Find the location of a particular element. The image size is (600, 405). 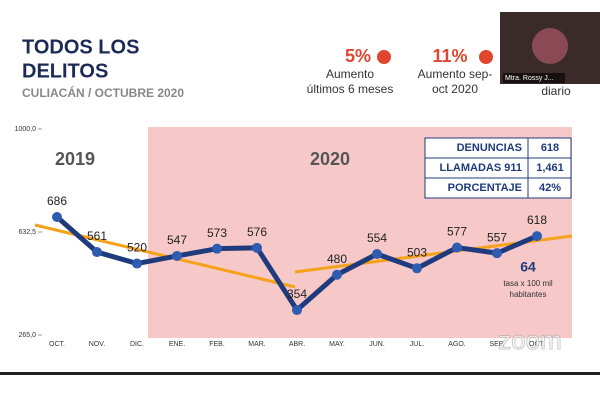

period-label: 2019 is located at coordinates (75, 159).